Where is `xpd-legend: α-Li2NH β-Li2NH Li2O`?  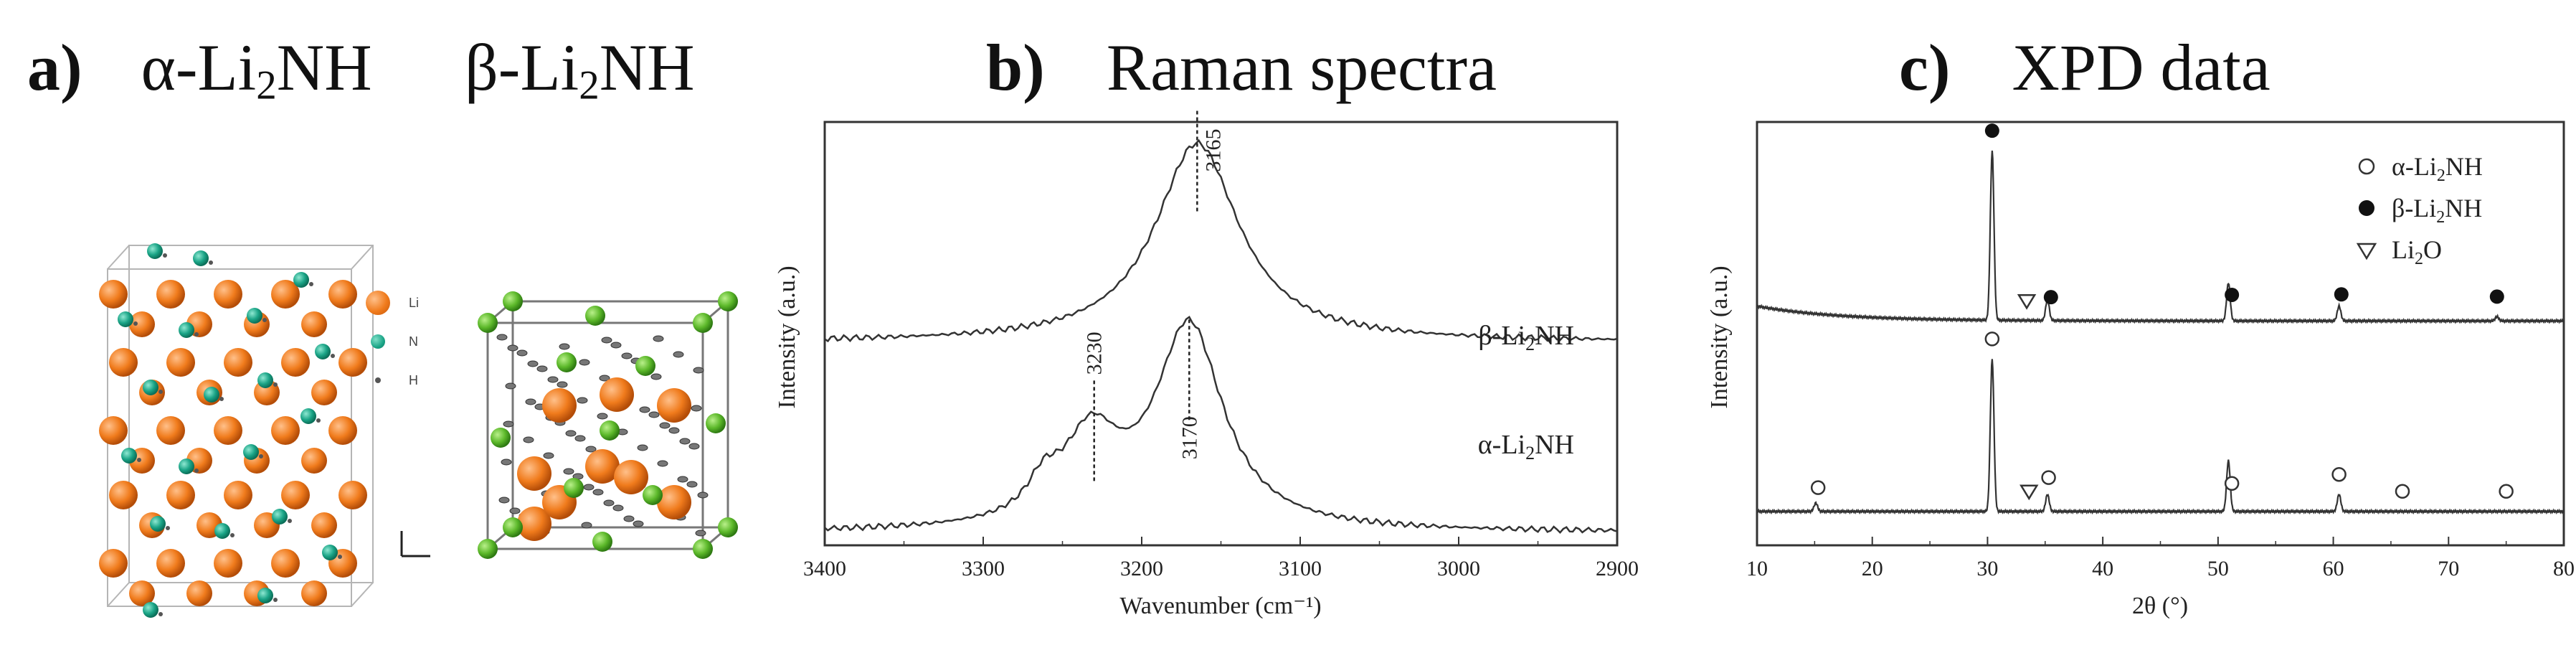 xpd-legend: α-Li2NH β-Li2NH Li2O is located at coordinates (2419, 210).